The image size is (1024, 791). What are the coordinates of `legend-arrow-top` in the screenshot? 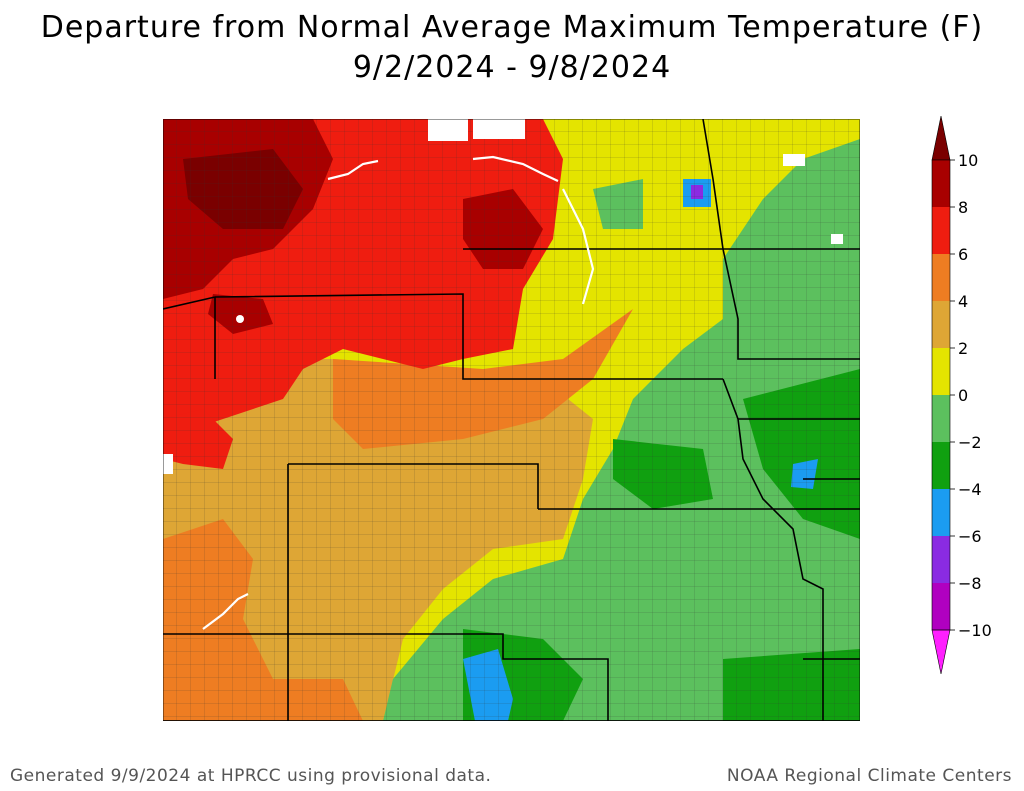 It's located at (941, 138).